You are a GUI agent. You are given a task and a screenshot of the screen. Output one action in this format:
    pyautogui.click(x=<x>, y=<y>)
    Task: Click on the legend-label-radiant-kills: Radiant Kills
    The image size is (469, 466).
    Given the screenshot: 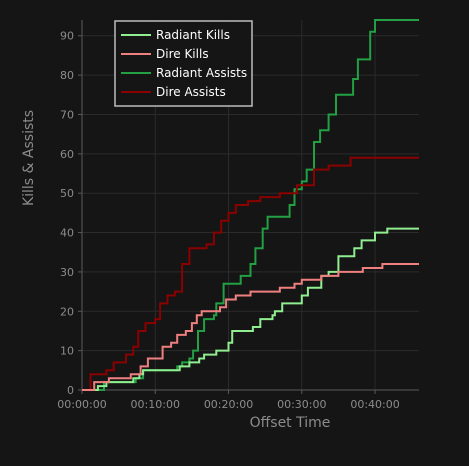 What is the action you would take?
    pyautogui.click(x=193, y=35)
    